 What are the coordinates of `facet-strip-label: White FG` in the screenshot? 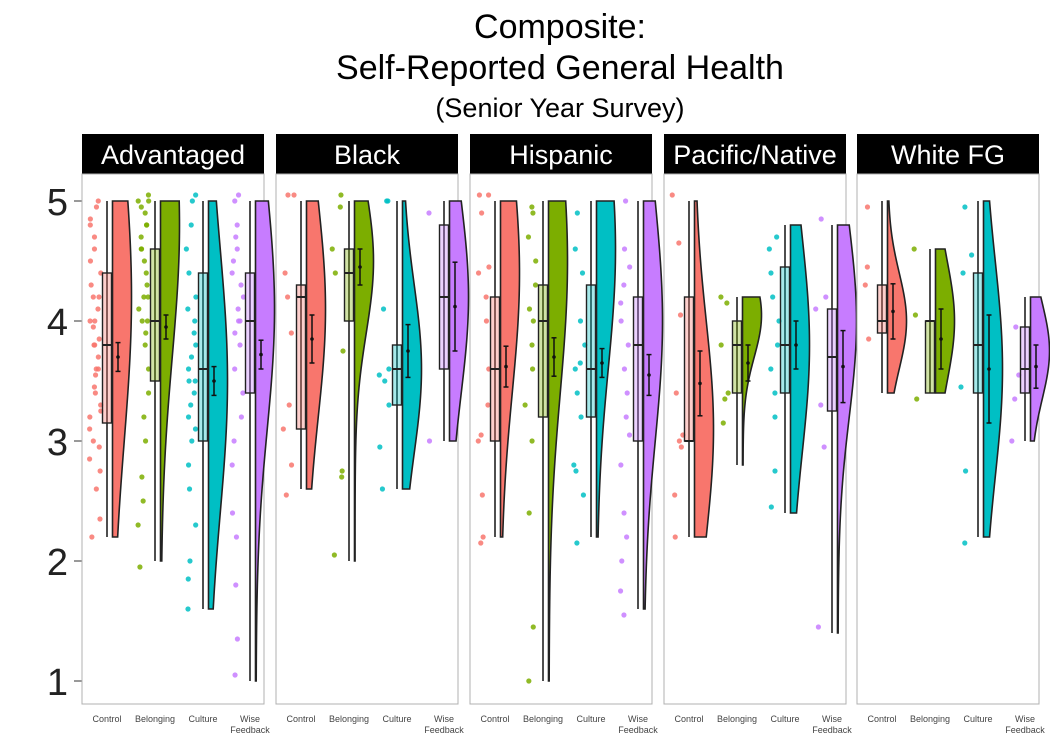 It's located at (948, 155).